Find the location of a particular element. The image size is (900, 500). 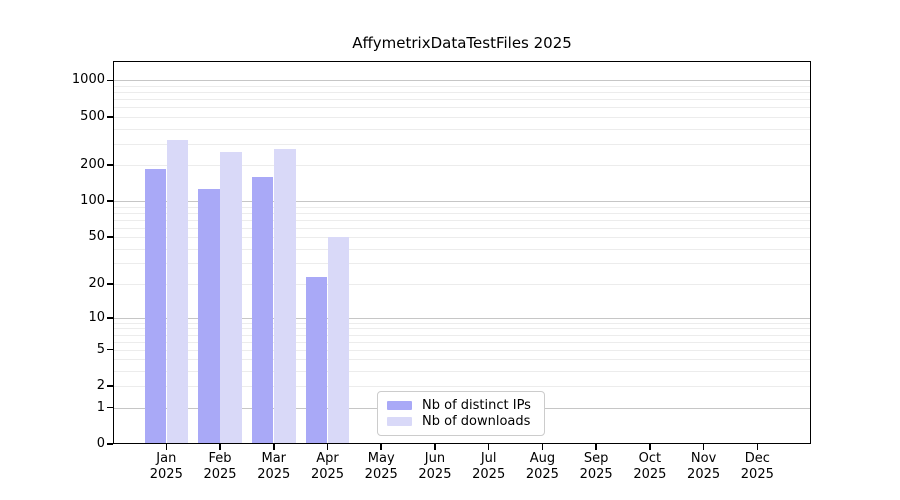

legend: Nb of distinct IPs Nb of downloads is located at coordinates (461, 413).